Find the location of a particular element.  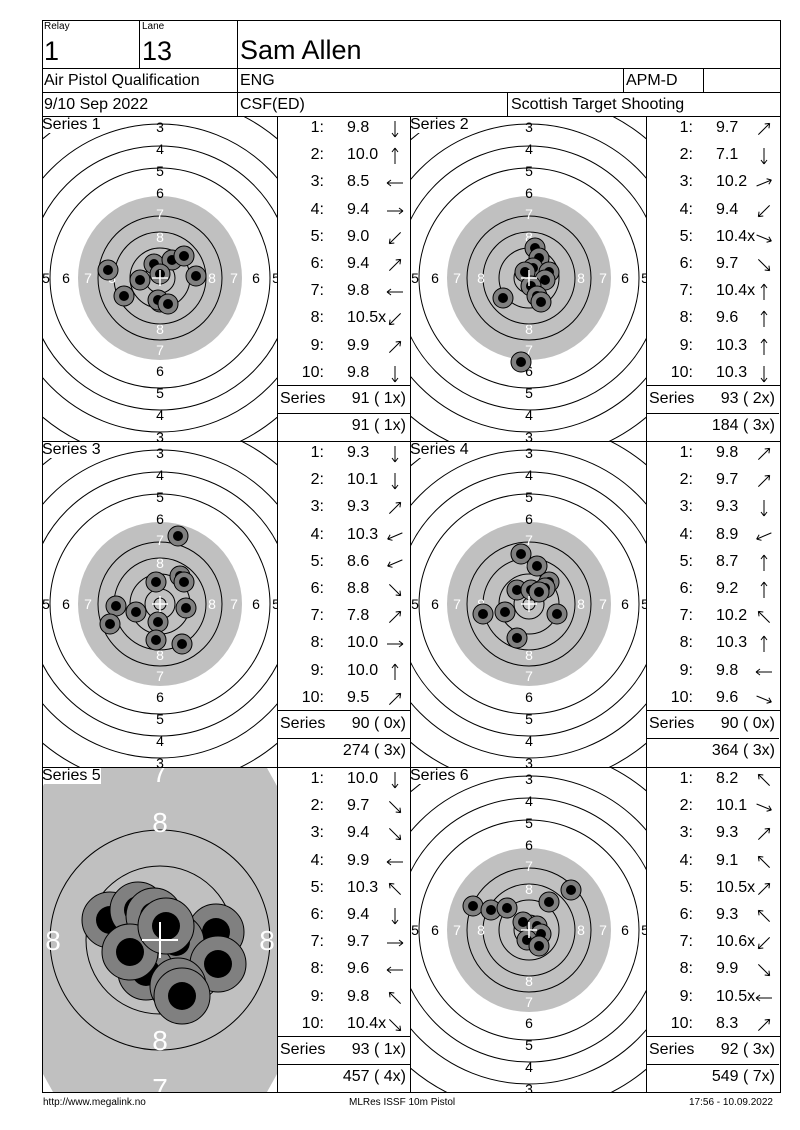

event-name: Air Pistol Qualification is located at coordinates (122, 80).